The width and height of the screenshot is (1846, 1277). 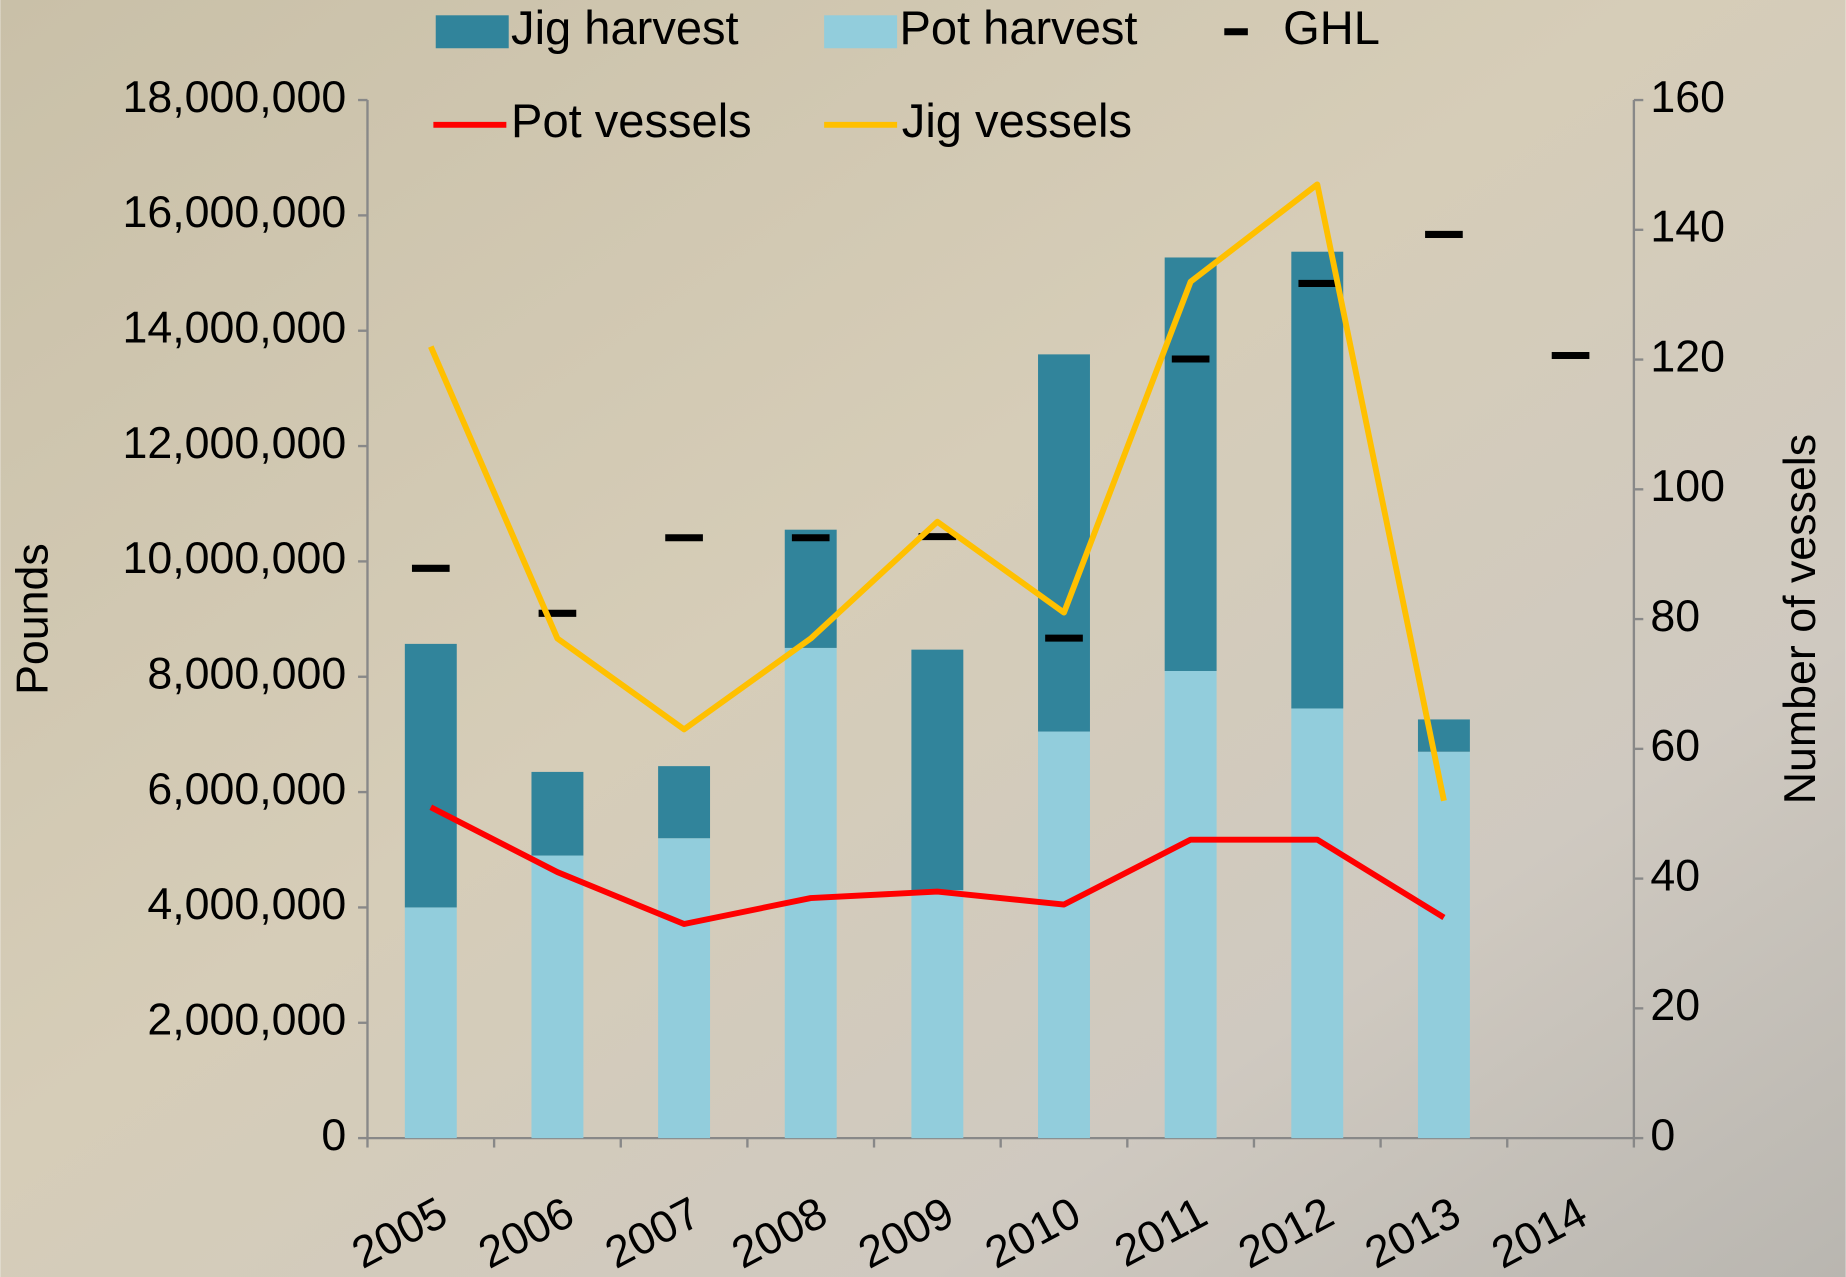 What do you see at coordinates (246, 1020) in the screenshot?
I see `y-tick-label: 2,000,000` at bounding box center [246, 1020].